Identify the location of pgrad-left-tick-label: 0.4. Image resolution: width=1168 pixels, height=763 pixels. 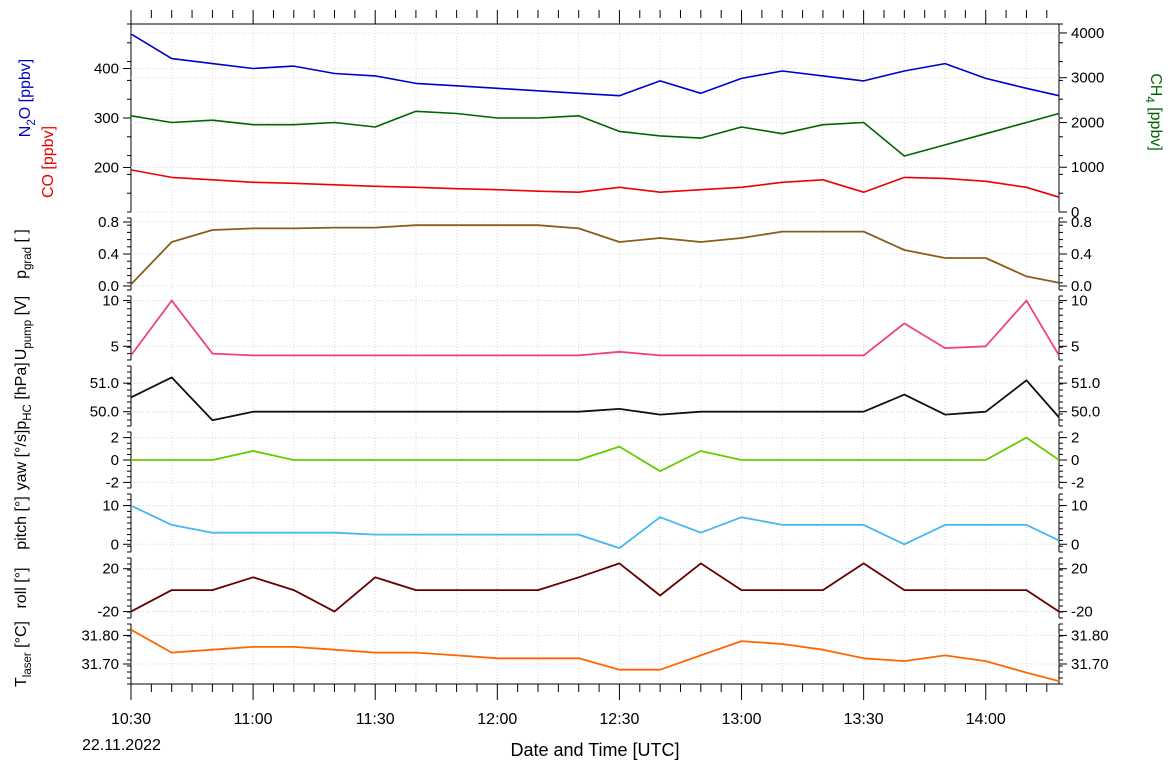
(108, 254).